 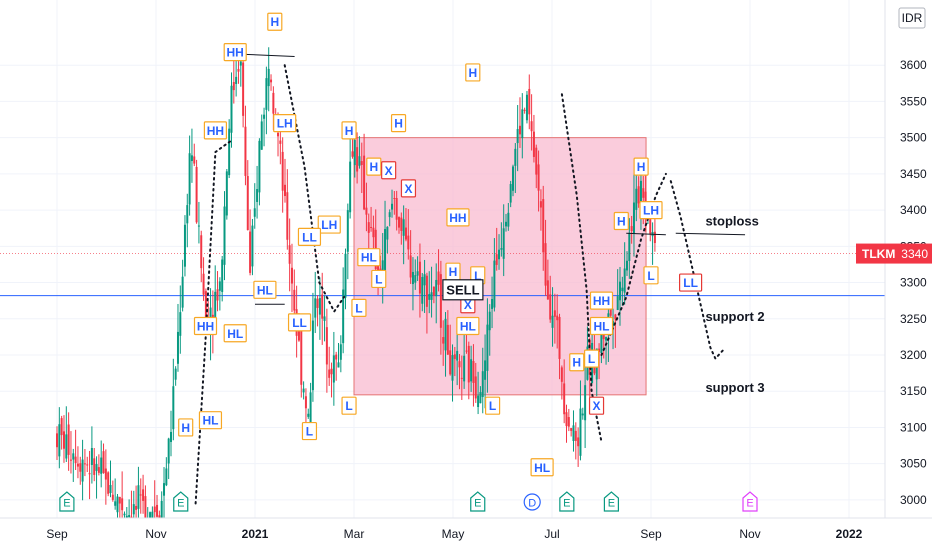 What do you see at coordinates (309, 237) in the screenshot?
I see `pivot-label: LL` at bounding box center [309, 237].